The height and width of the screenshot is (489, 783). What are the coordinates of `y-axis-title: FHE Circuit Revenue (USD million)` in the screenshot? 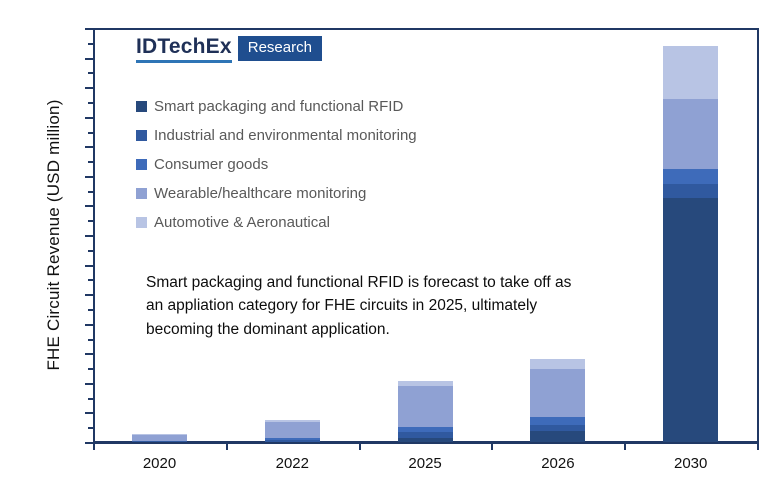 It's located at (53, 235).